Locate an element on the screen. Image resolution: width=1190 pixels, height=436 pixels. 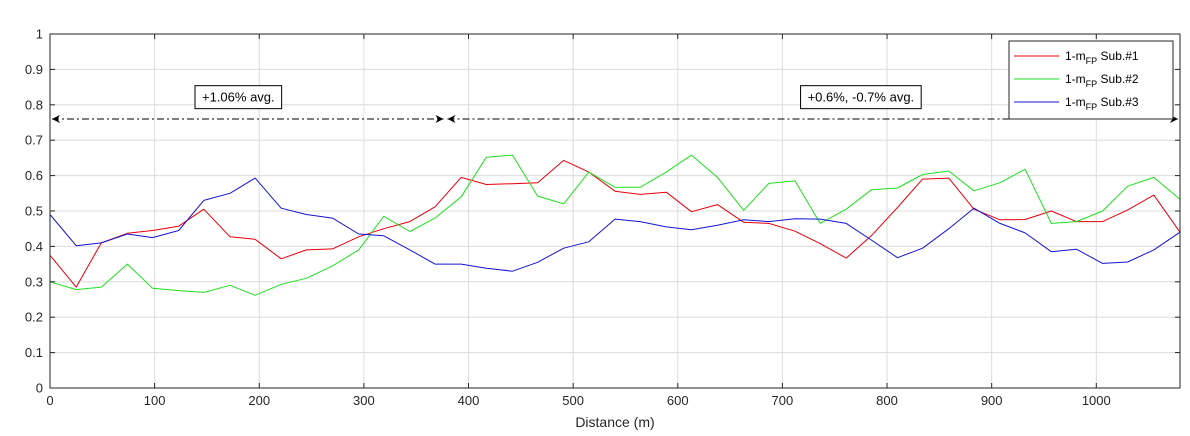
annotation-text: +1.06% avg. is located at coordinates (238, 97).